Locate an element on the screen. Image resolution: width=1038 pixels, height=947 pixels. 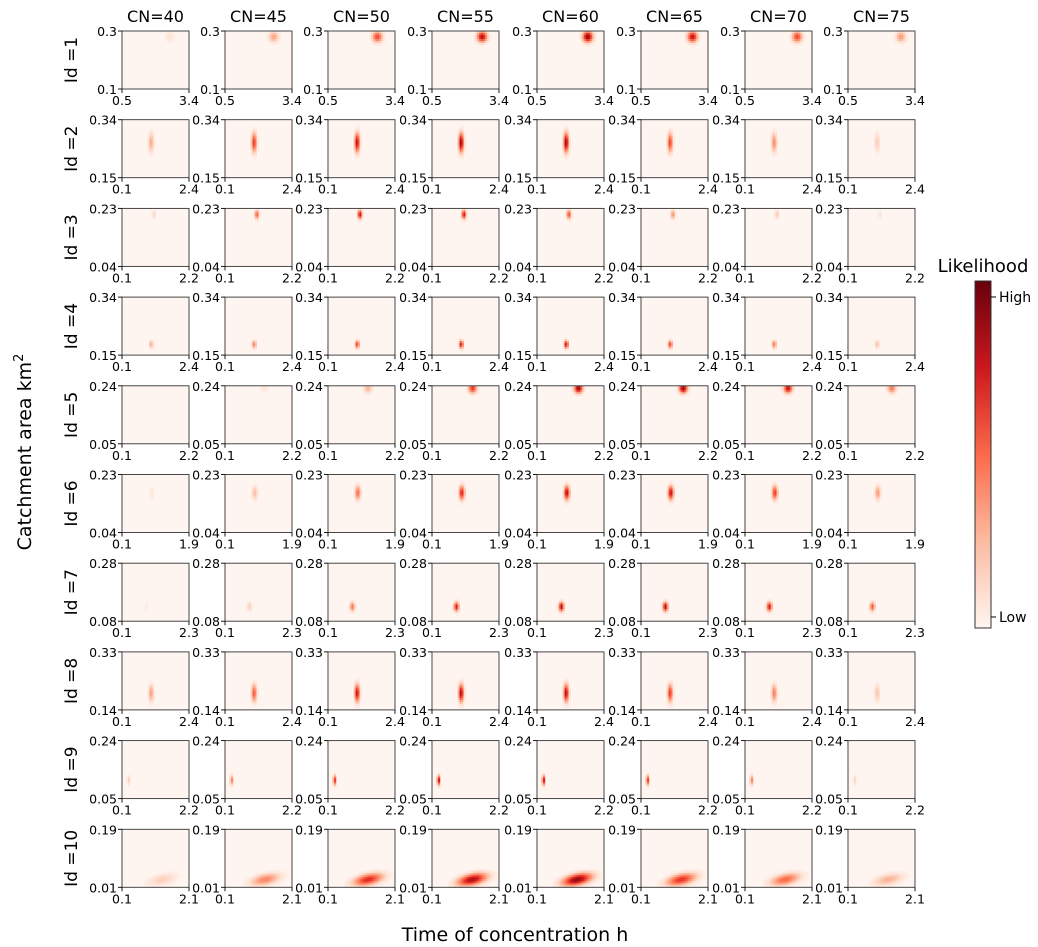
panel-id5-cn65: 0.240.050.1 2.2 is located at coordinates (663, 421).